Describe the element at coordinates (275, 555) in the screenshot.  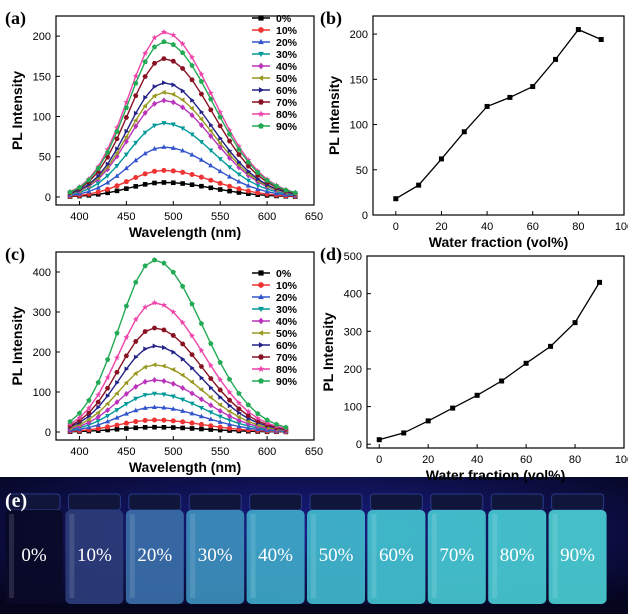
I see `vial-label: 40%` at that location.